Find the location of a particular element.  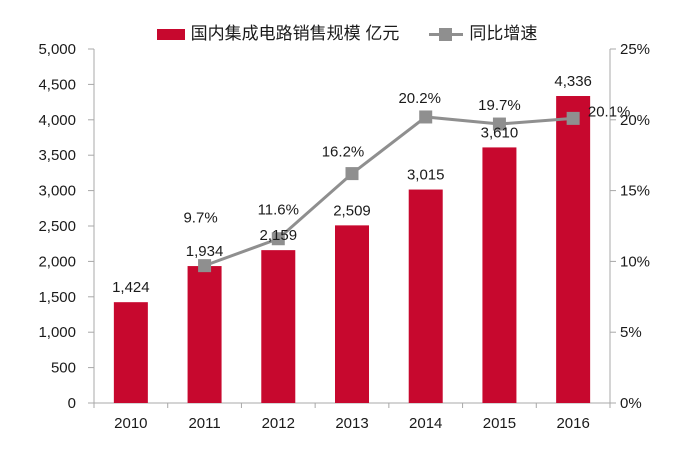

bar-value-label-2015: 3,610 is located at coordinates (500, 132).